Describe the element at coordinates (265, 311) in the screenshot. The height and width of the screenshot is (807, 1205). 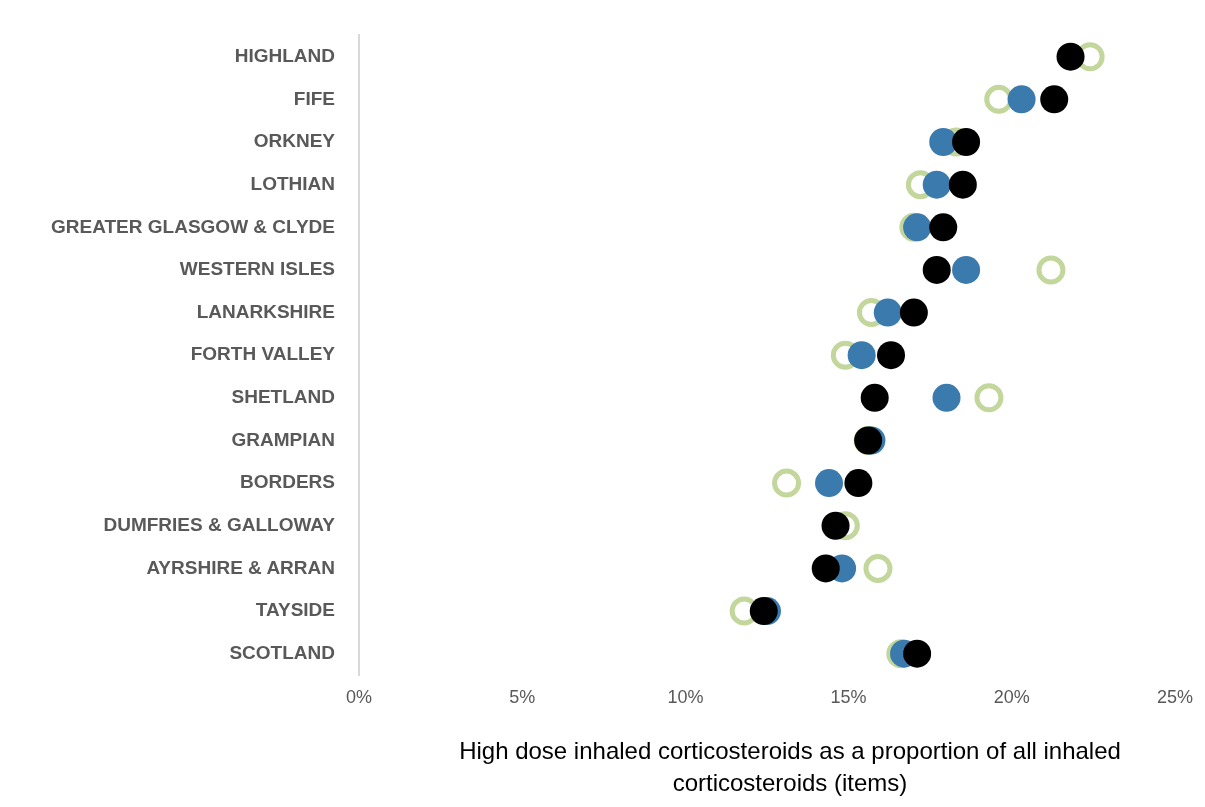
I see `y-tick-label: LANARKSHIRE` at that location.